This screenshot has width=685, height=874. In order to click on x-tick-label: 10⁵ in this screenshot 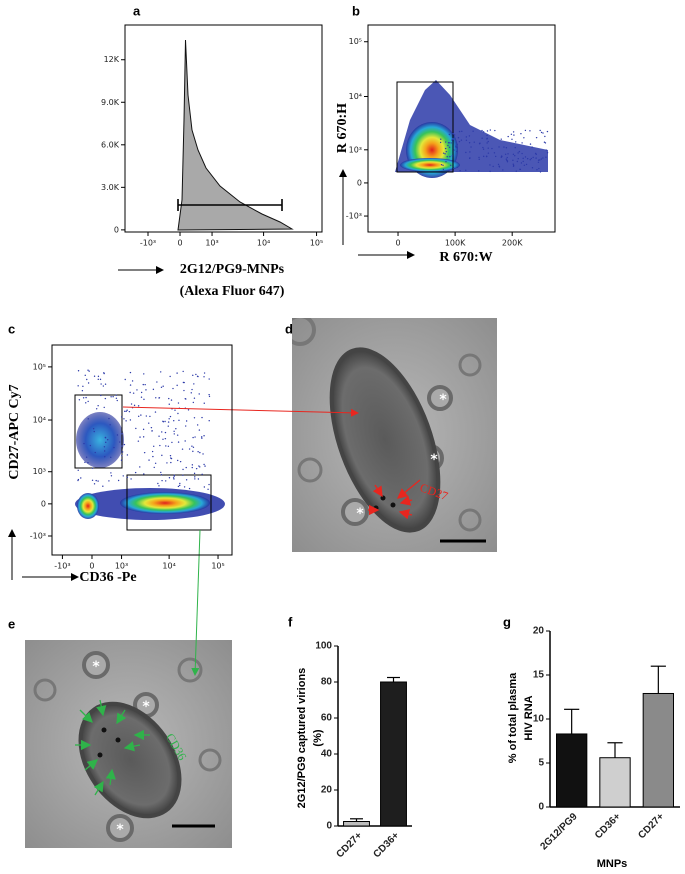, I will do `click(217, 566)`.